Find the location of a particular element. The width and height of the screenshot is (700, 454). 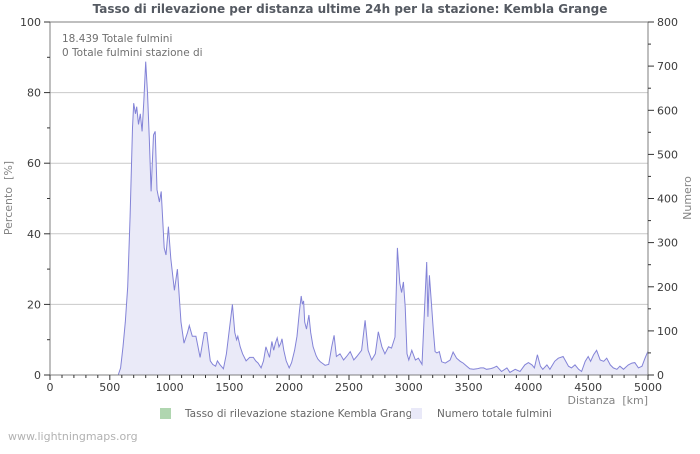

x-tick-label: 1000 is located at coordinates (170, 387).